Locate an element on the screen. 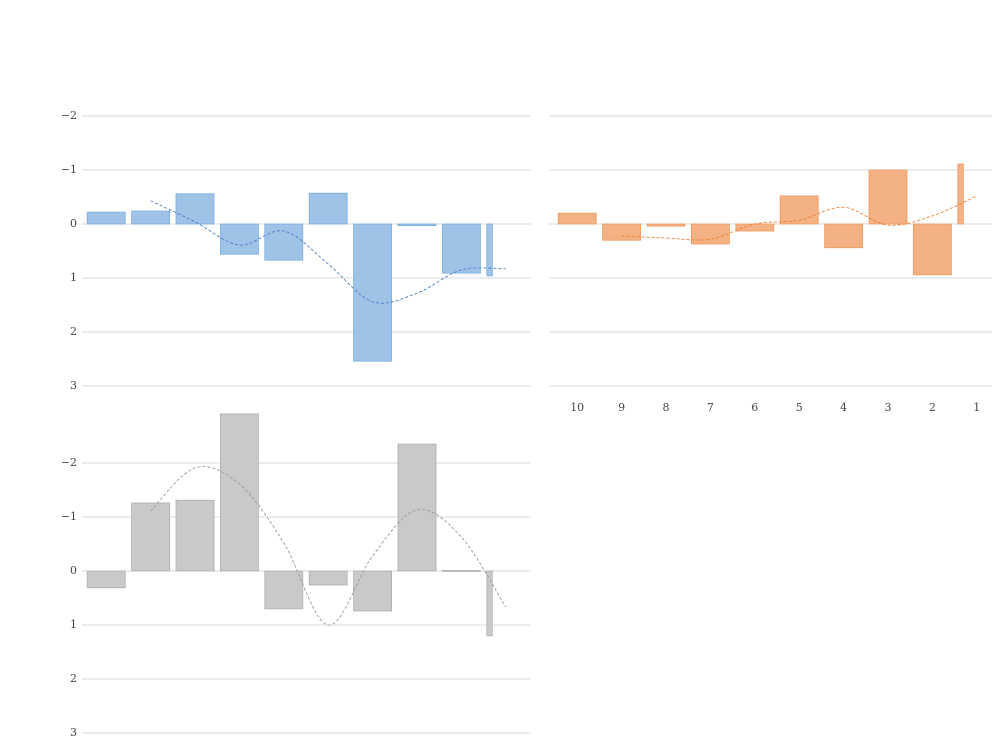  x-tick-label: 1 is located at coordinates (976, 407).